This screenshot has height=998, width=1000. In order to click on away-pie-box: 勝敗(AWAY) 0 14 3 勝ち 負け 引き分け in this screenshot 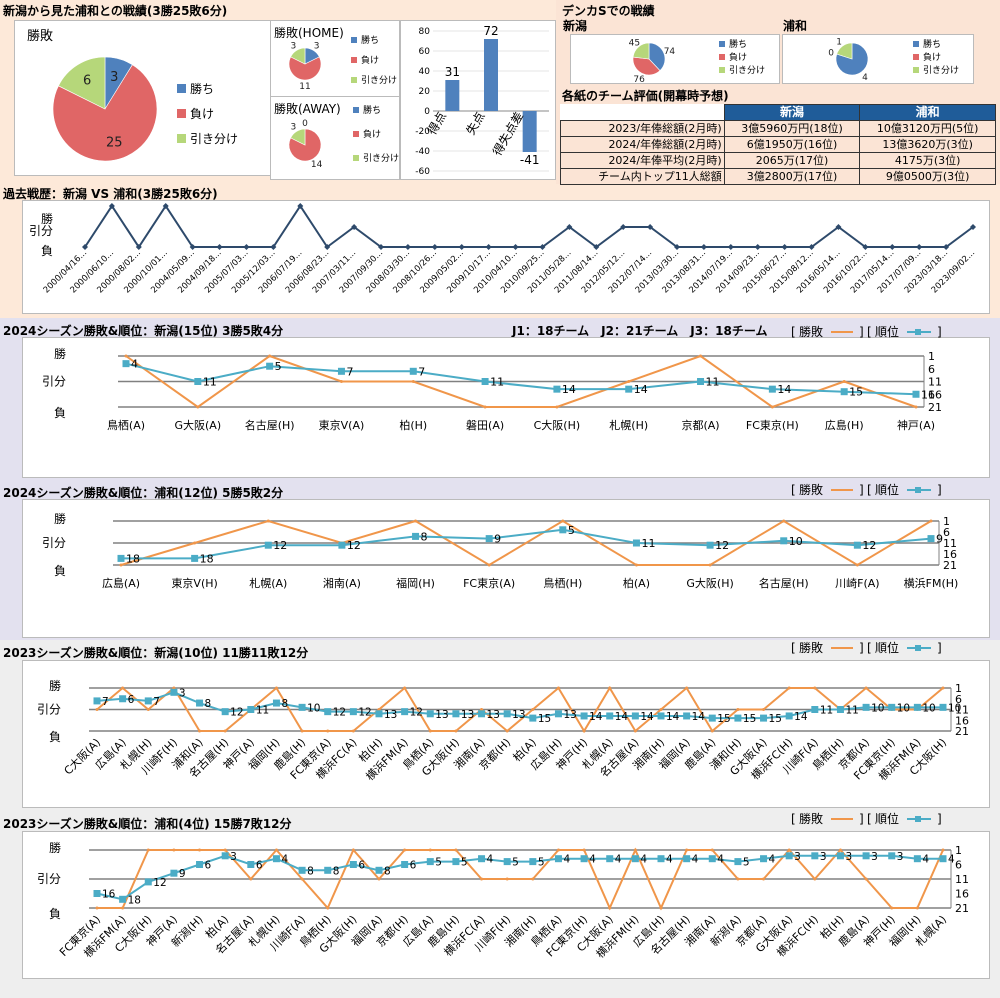, I will do `click(335, 138)`.